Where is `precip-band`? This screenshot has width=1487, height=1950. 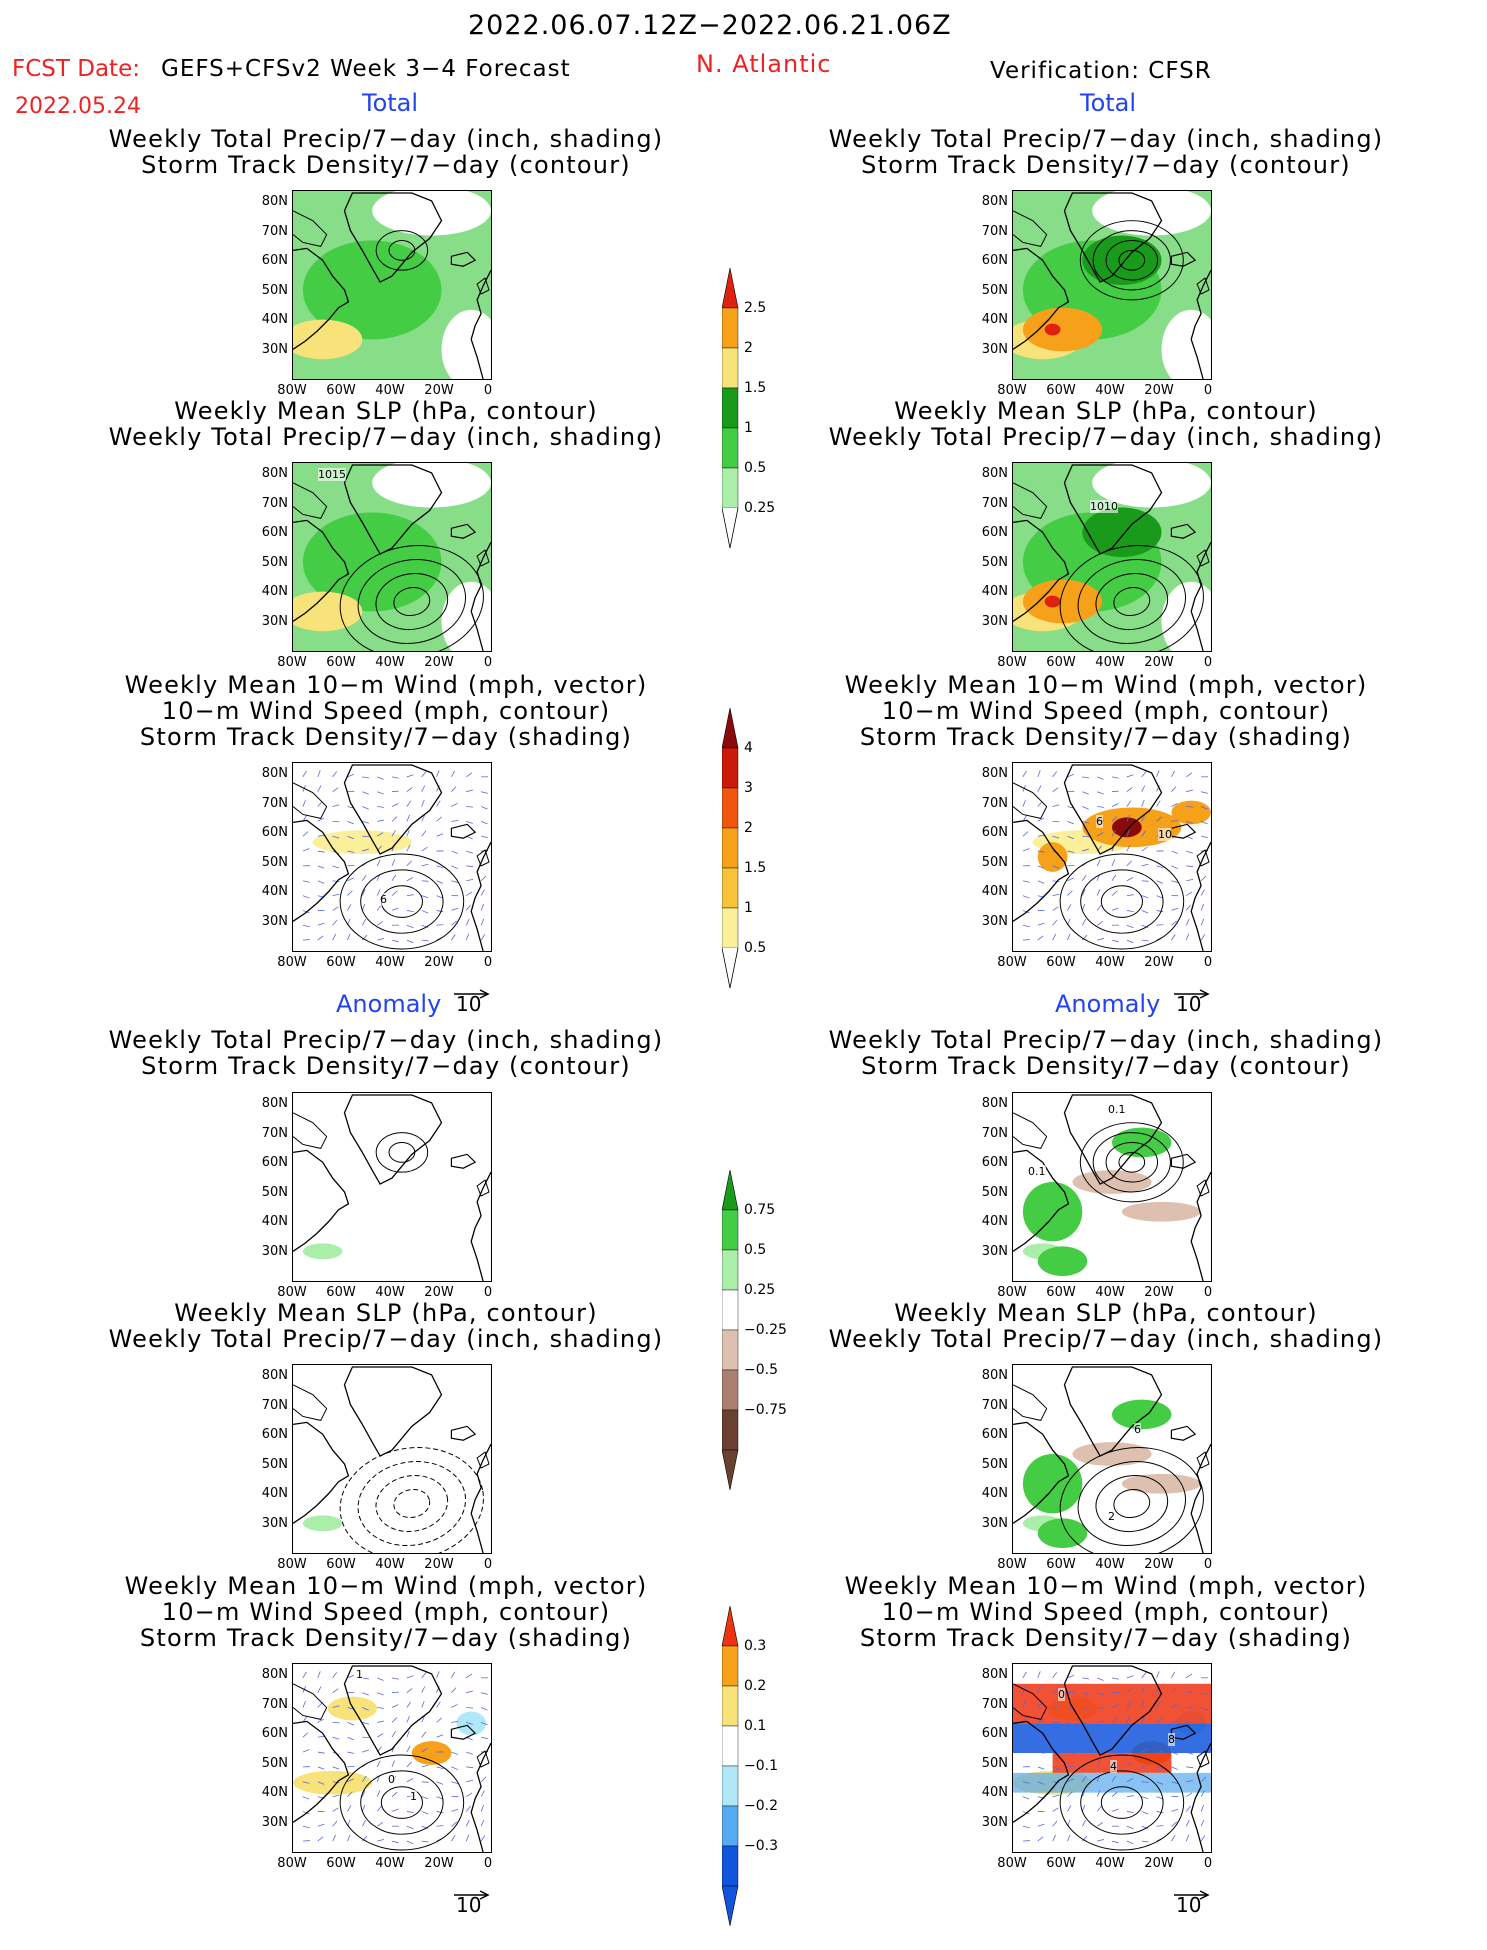
precip-band is located at coordinates (1121, 260).